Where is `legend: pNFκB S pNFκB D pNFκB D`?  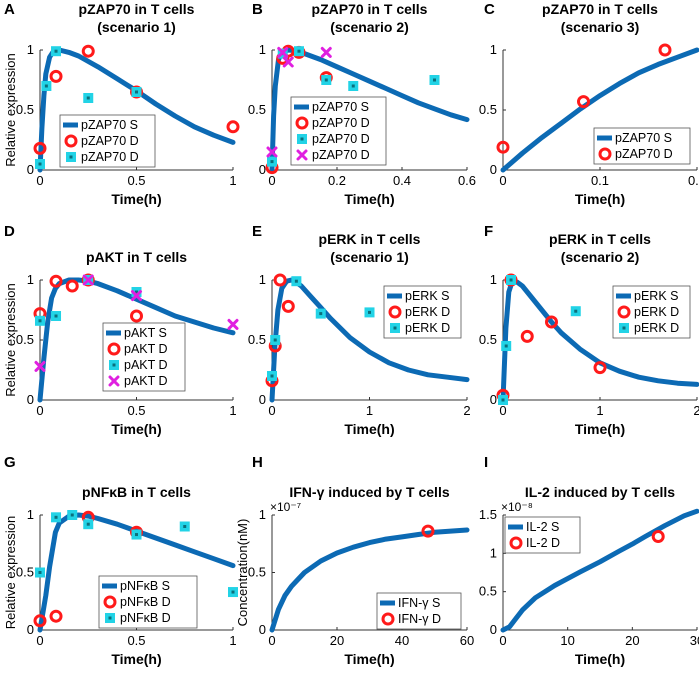
legend: pNFκB S pNFκB D pNFκB D is located at coordinates (148, 602).